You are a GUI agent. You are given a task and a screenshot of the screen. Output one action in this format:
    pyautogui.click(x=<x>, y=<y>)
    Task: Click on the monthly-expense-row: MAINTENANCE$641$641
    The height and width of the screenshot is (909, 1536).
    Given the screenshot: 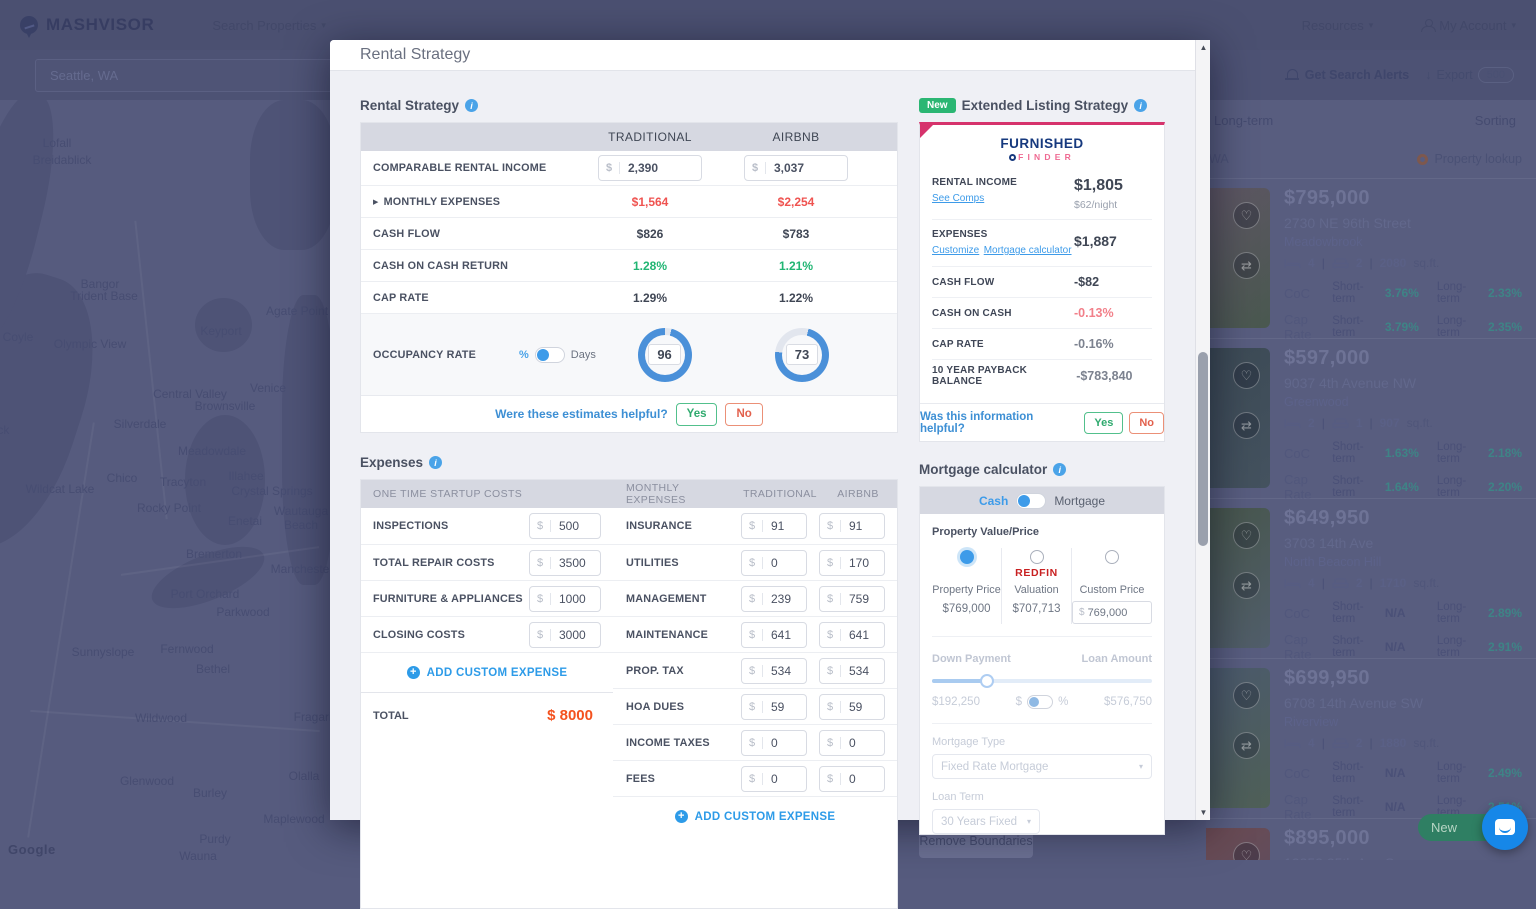 What is the action you would take?
    pyautogui.click(x=755, y=634)
    